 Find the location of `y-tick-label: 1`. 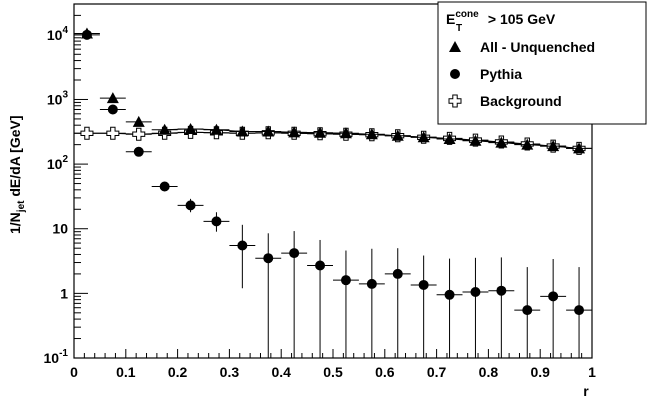

y-tick-label: 1 is located at coordinates (64, 293).